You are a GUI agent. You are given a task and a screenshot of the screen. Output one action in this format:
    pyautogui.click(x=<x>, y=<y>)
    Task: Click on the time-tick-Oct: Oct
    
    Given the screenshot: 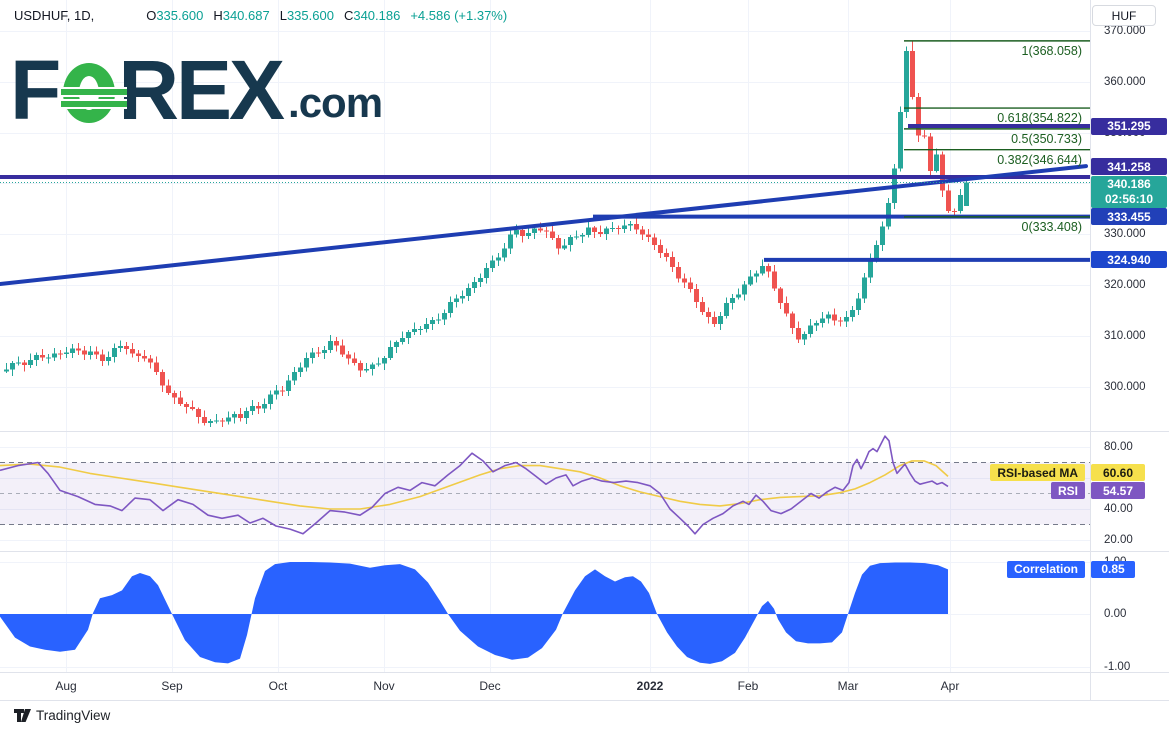 What is the action you would take?
    pyautogui.click(x=278, y=686)
    